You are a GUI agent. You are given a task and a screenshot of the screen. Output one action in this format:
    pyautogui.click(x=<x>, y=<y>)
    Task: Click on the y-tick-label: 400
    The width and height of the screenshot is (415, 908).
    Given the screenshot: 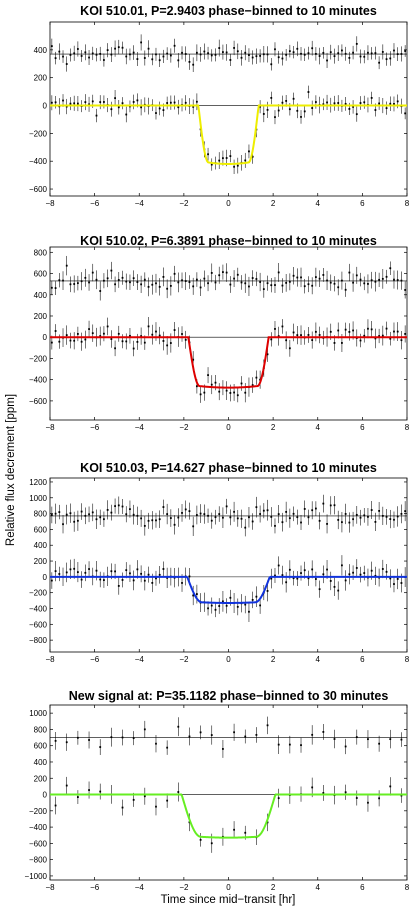 What is the action you would take?
    pyautogui.click(x=41, y=762)
    